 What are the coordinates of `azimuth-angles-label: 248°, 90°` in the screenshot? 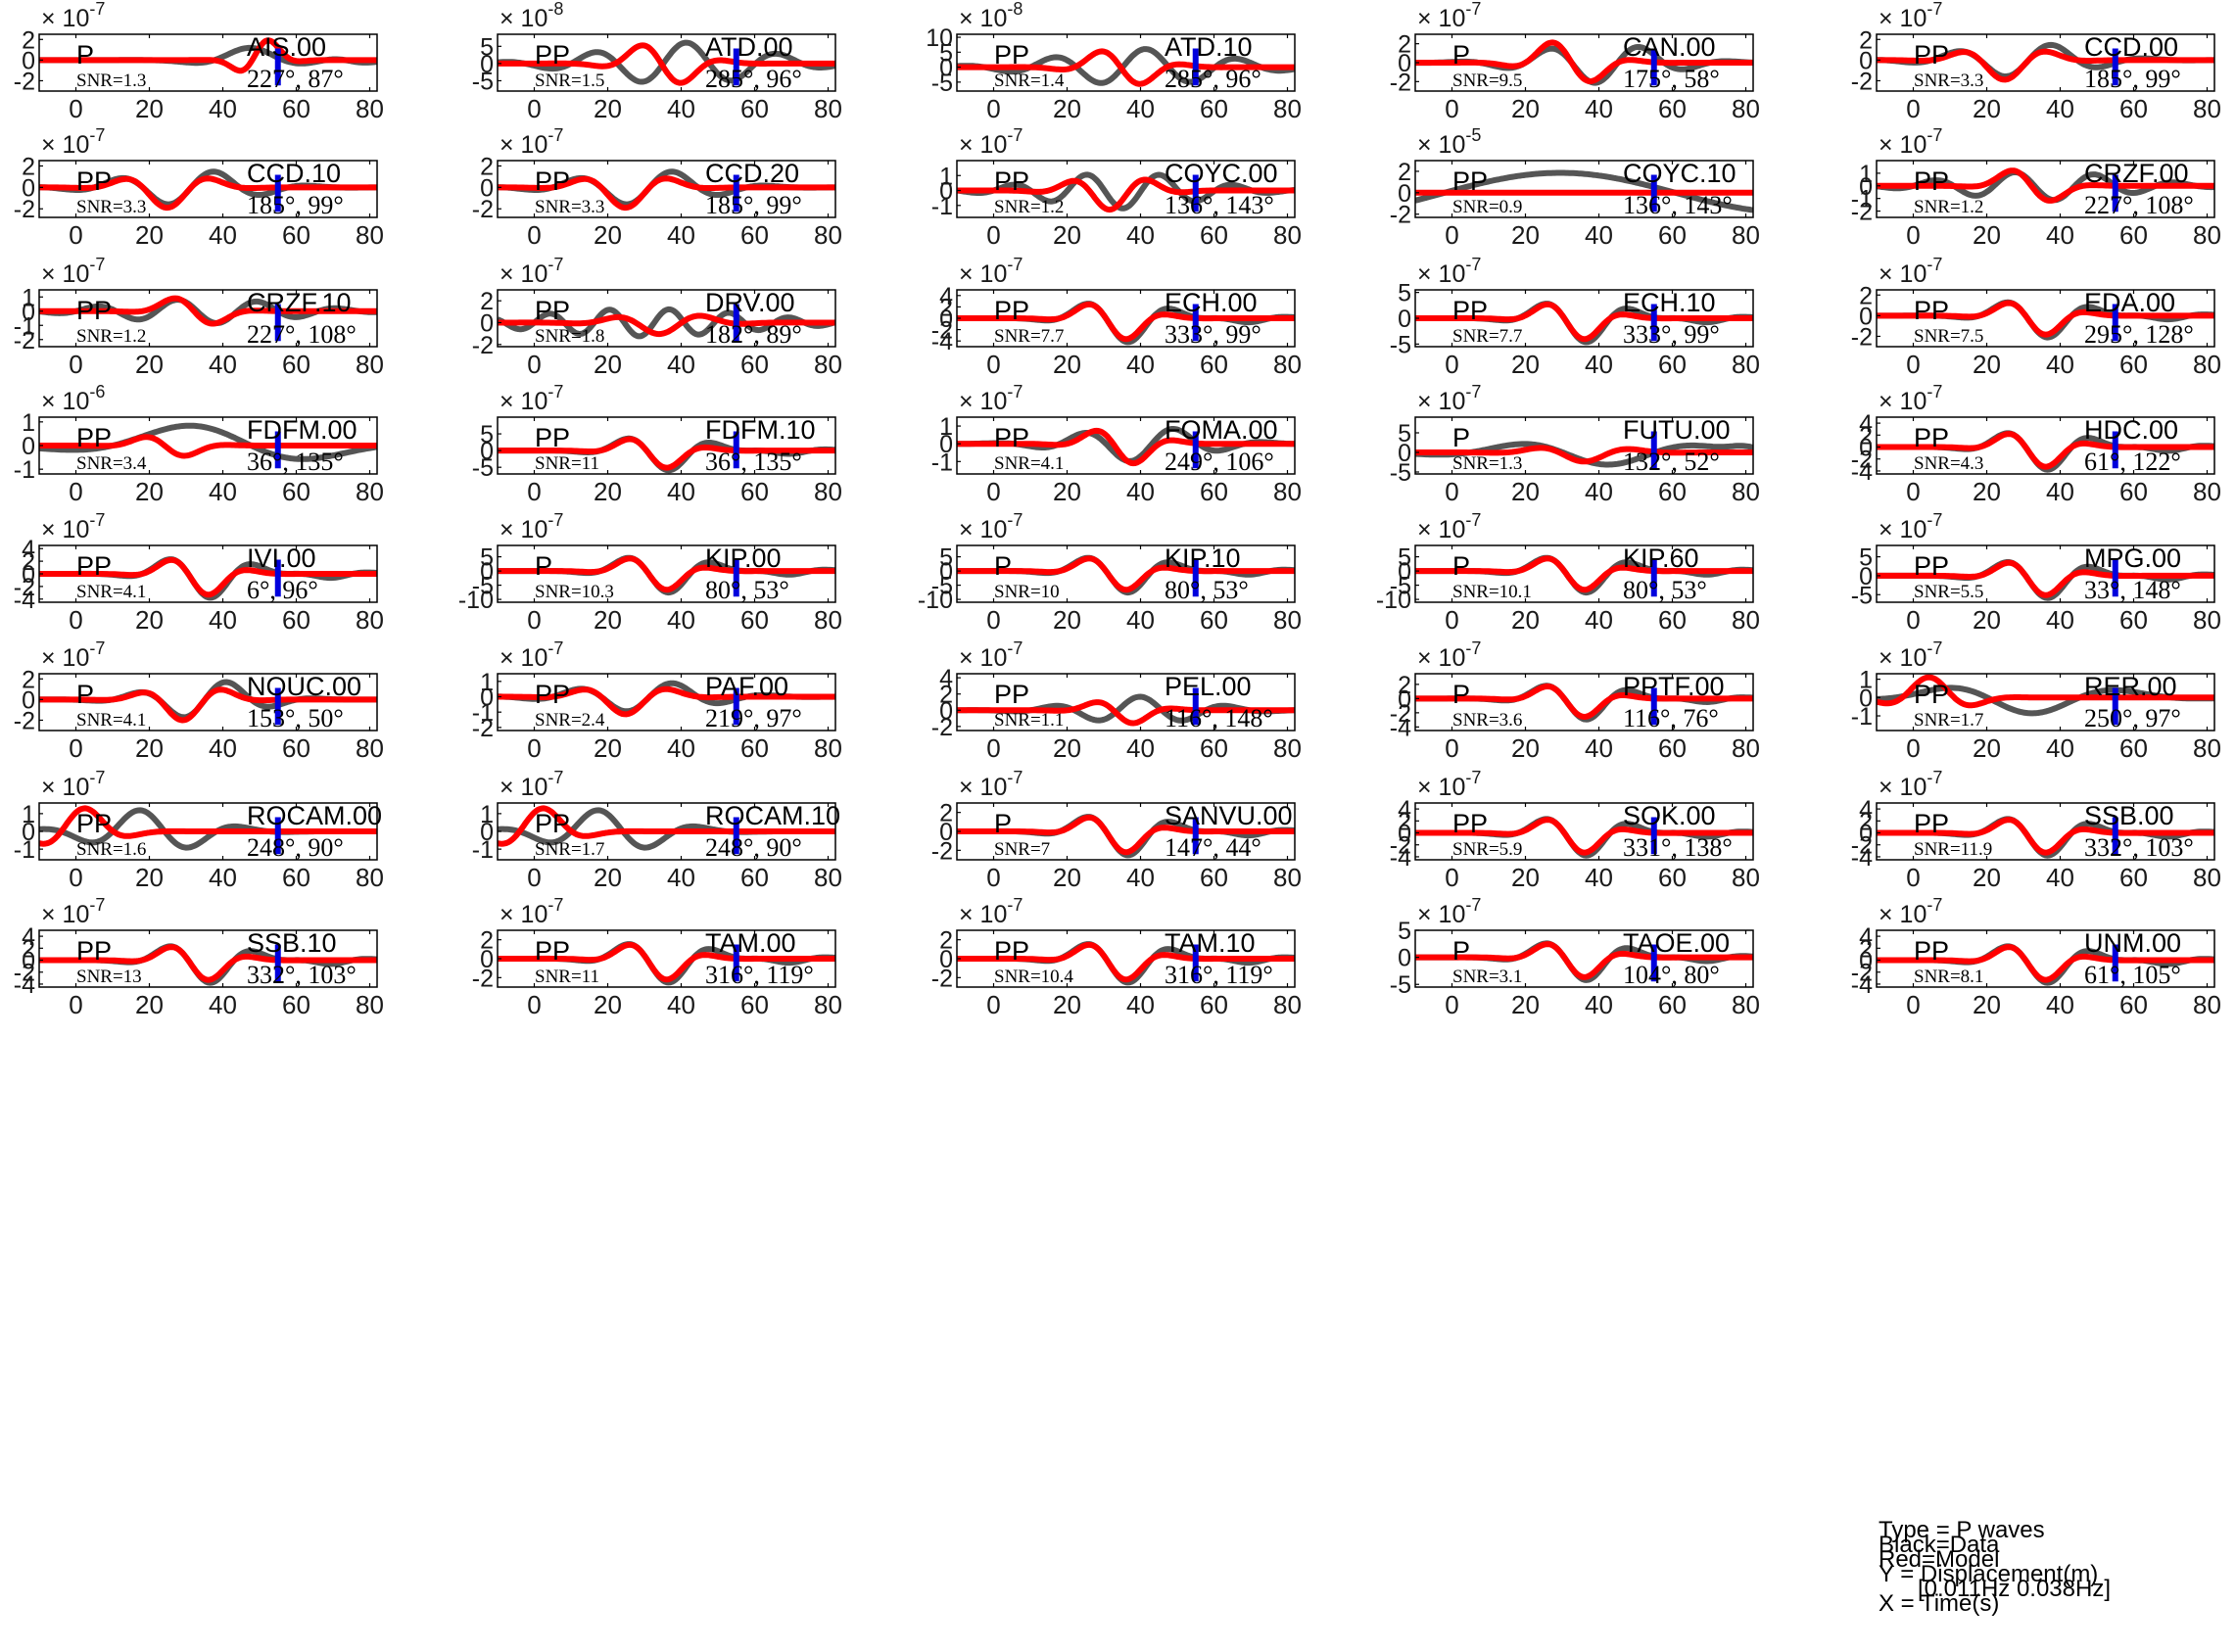 It's located at (753, 847).